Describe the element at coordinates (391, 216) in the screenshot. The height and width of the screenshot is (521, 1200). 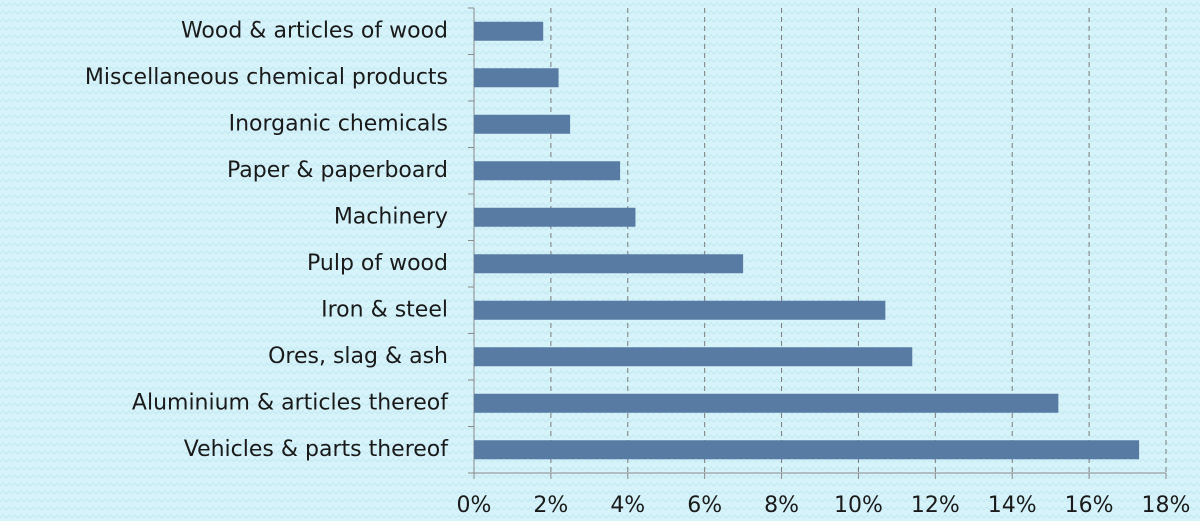
I see `y-tick-label: Machinery` at that location.